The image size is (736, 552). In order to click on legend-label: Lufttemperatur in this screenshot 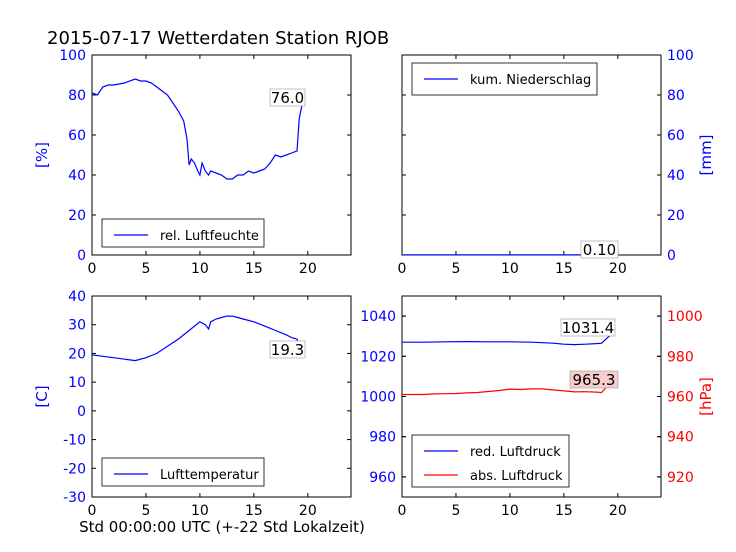, I will do `click(209, 475)`.